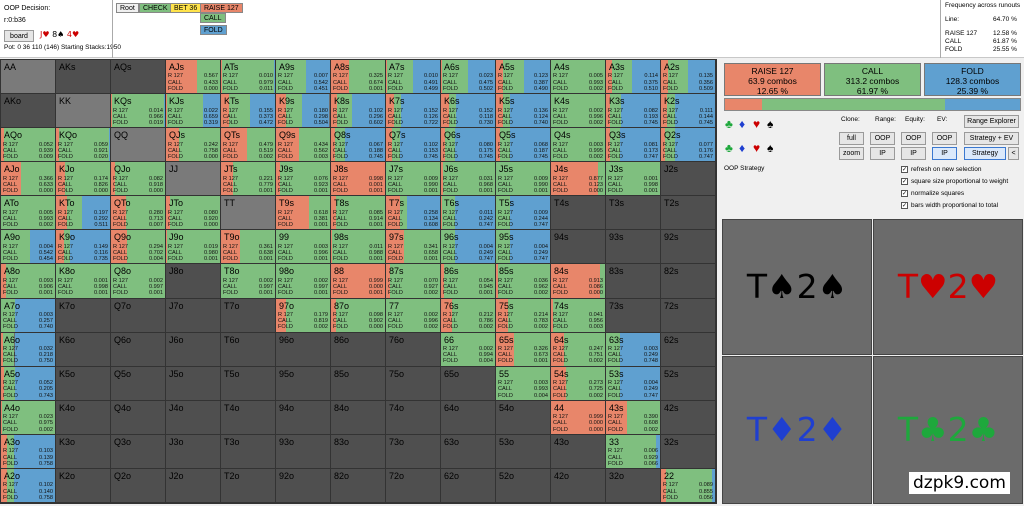 This screenshot has width=1024, height=506. What do you see at coordinates (303, 417) in the screenshot?
I see `hand-cell: 94o` at bounding box center [303, 417].